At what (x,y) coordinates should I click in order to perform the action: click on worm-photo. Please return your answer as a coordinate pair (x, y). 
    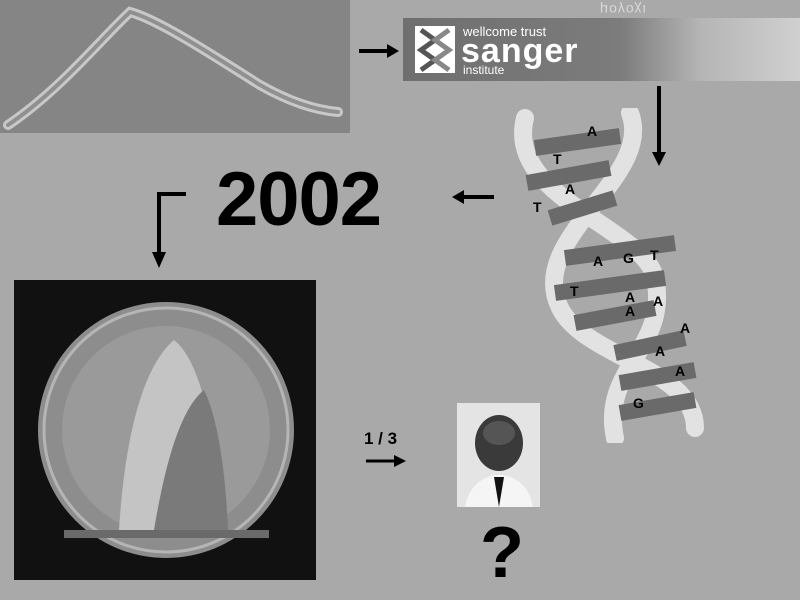
    Looking at the image, I should click on (175, 66).